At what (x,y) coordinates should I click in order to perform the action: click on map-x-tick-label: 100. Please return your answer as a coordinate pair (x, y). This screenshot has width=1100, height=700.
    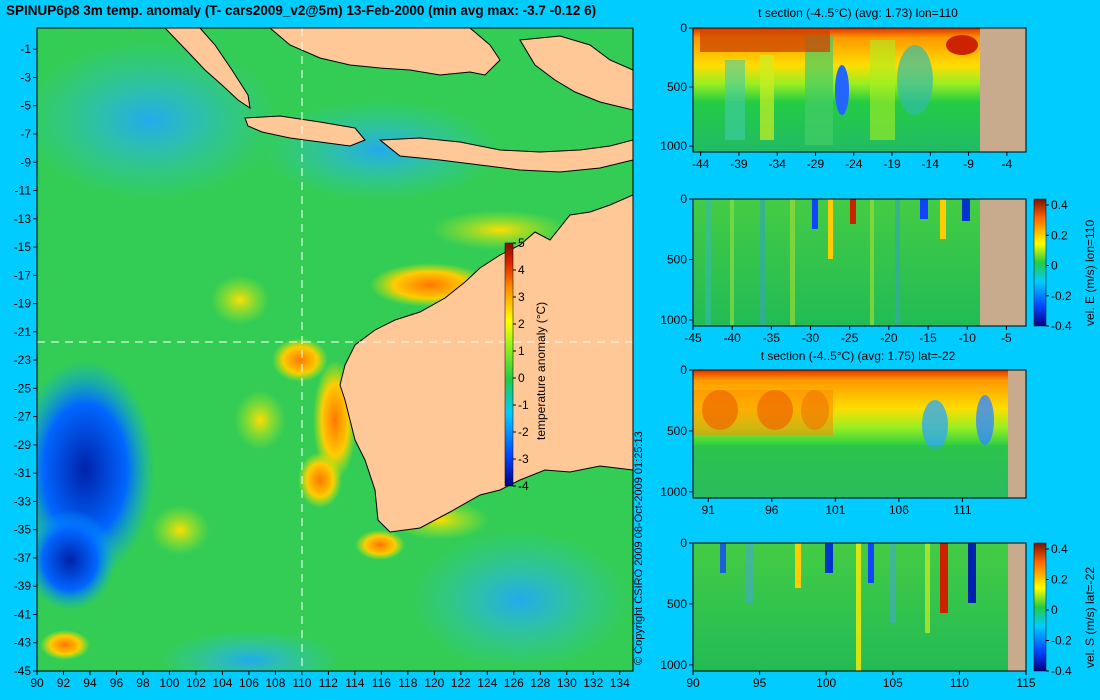
    Looking at the image, I should click on (169, 683).